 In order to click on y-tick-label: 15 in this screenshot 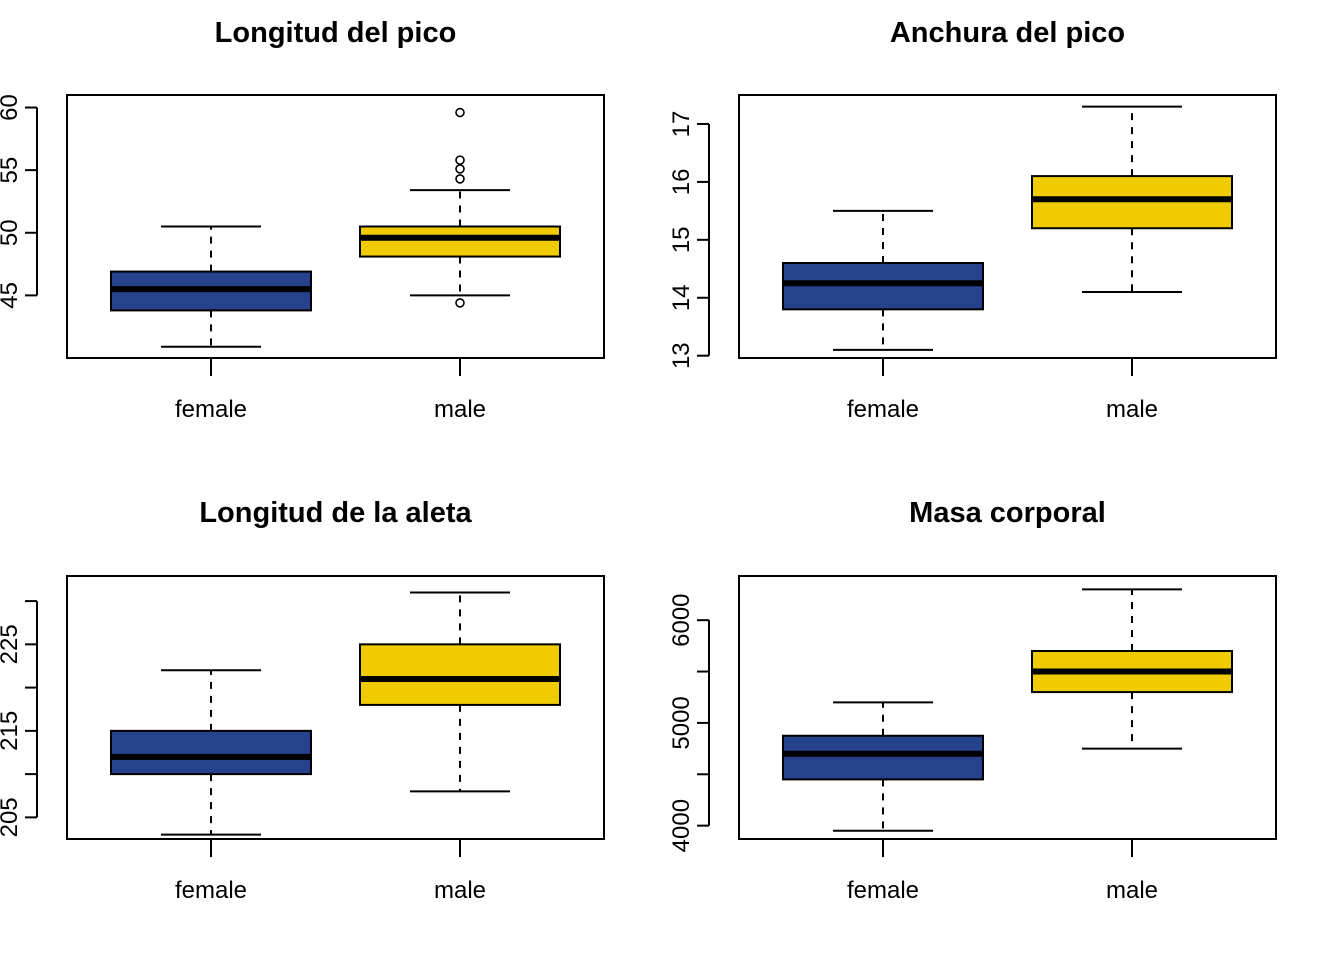, I will do `click(681, 239)`.